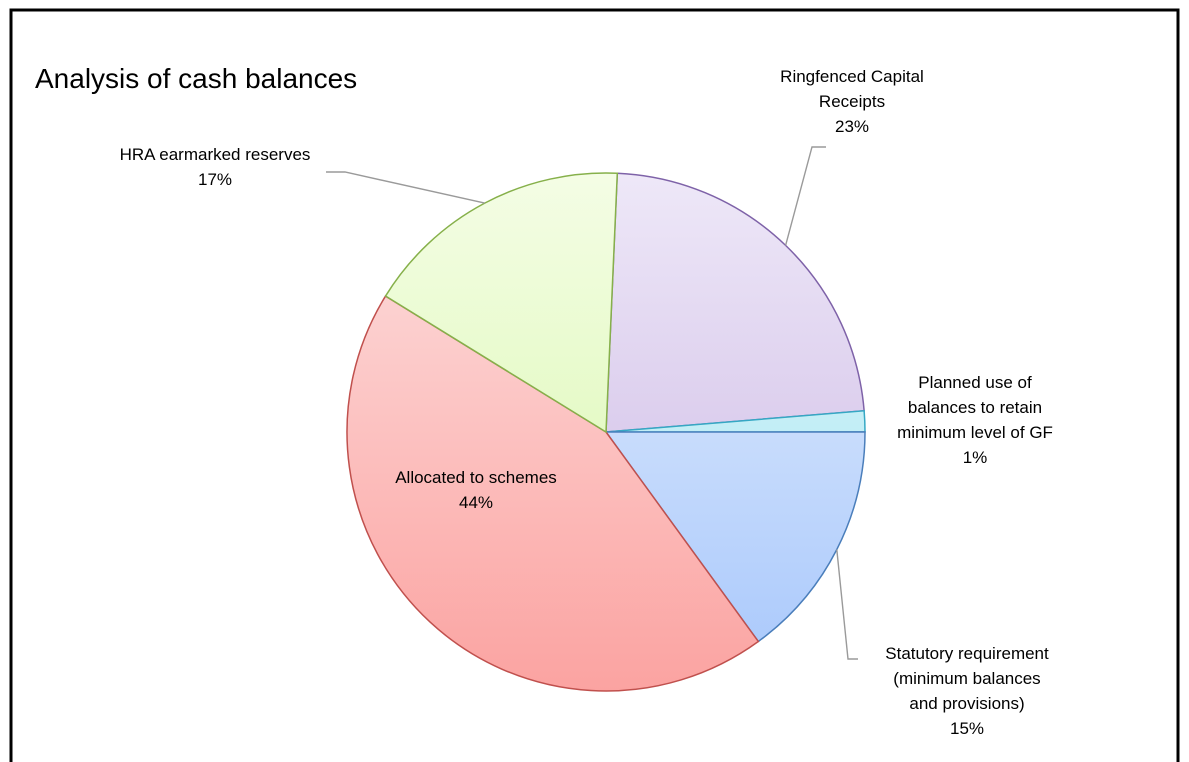  What do you see at coordinates (215, 154) in the screenshot?
I see `data-label-category: HRA earmarked reserves` at bounding box center [215, 154].